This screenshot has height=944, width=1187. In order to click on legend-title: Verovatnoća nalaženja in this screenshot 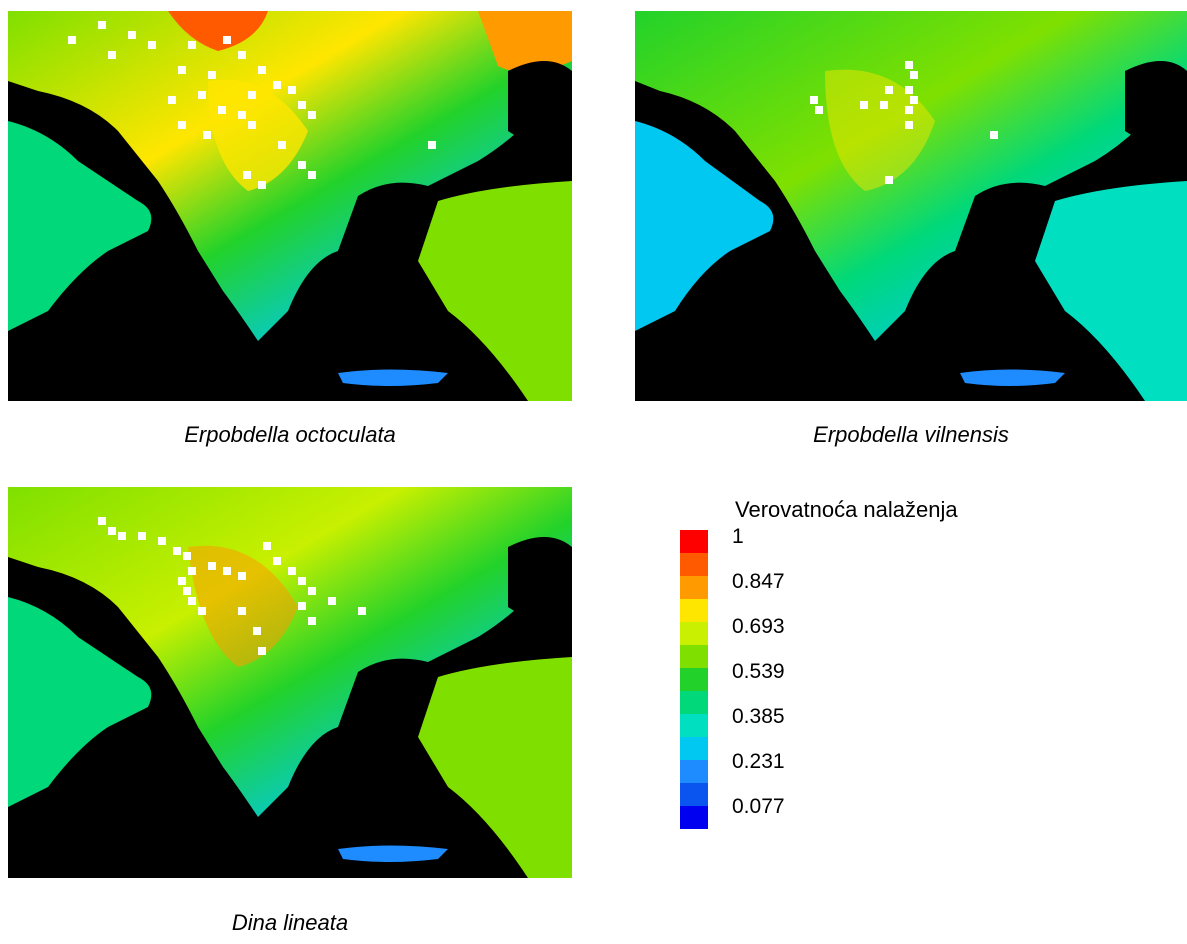, I will do `click(846, 509)`.